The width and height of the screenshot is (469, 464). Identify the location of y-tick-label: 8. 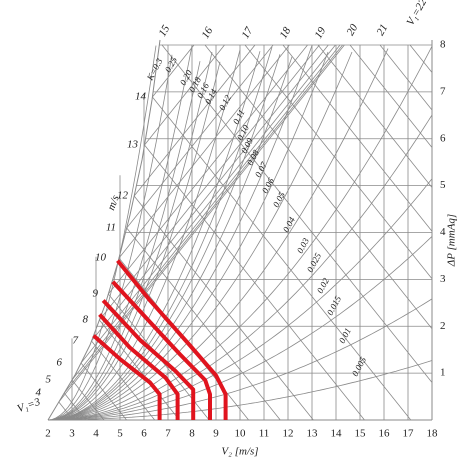
(443, 45).